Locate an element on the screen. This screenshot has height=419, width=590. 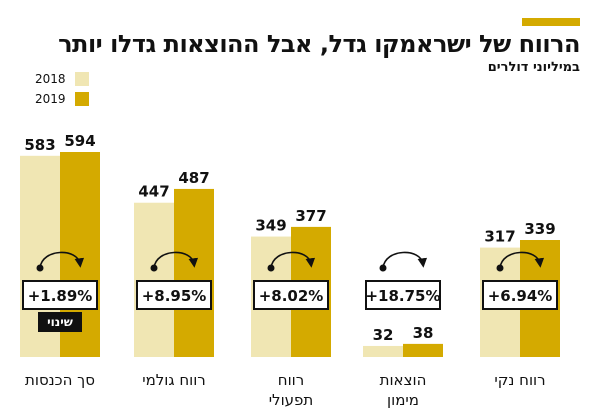
change-label: +6.94% is located at coordinates (520, 296).